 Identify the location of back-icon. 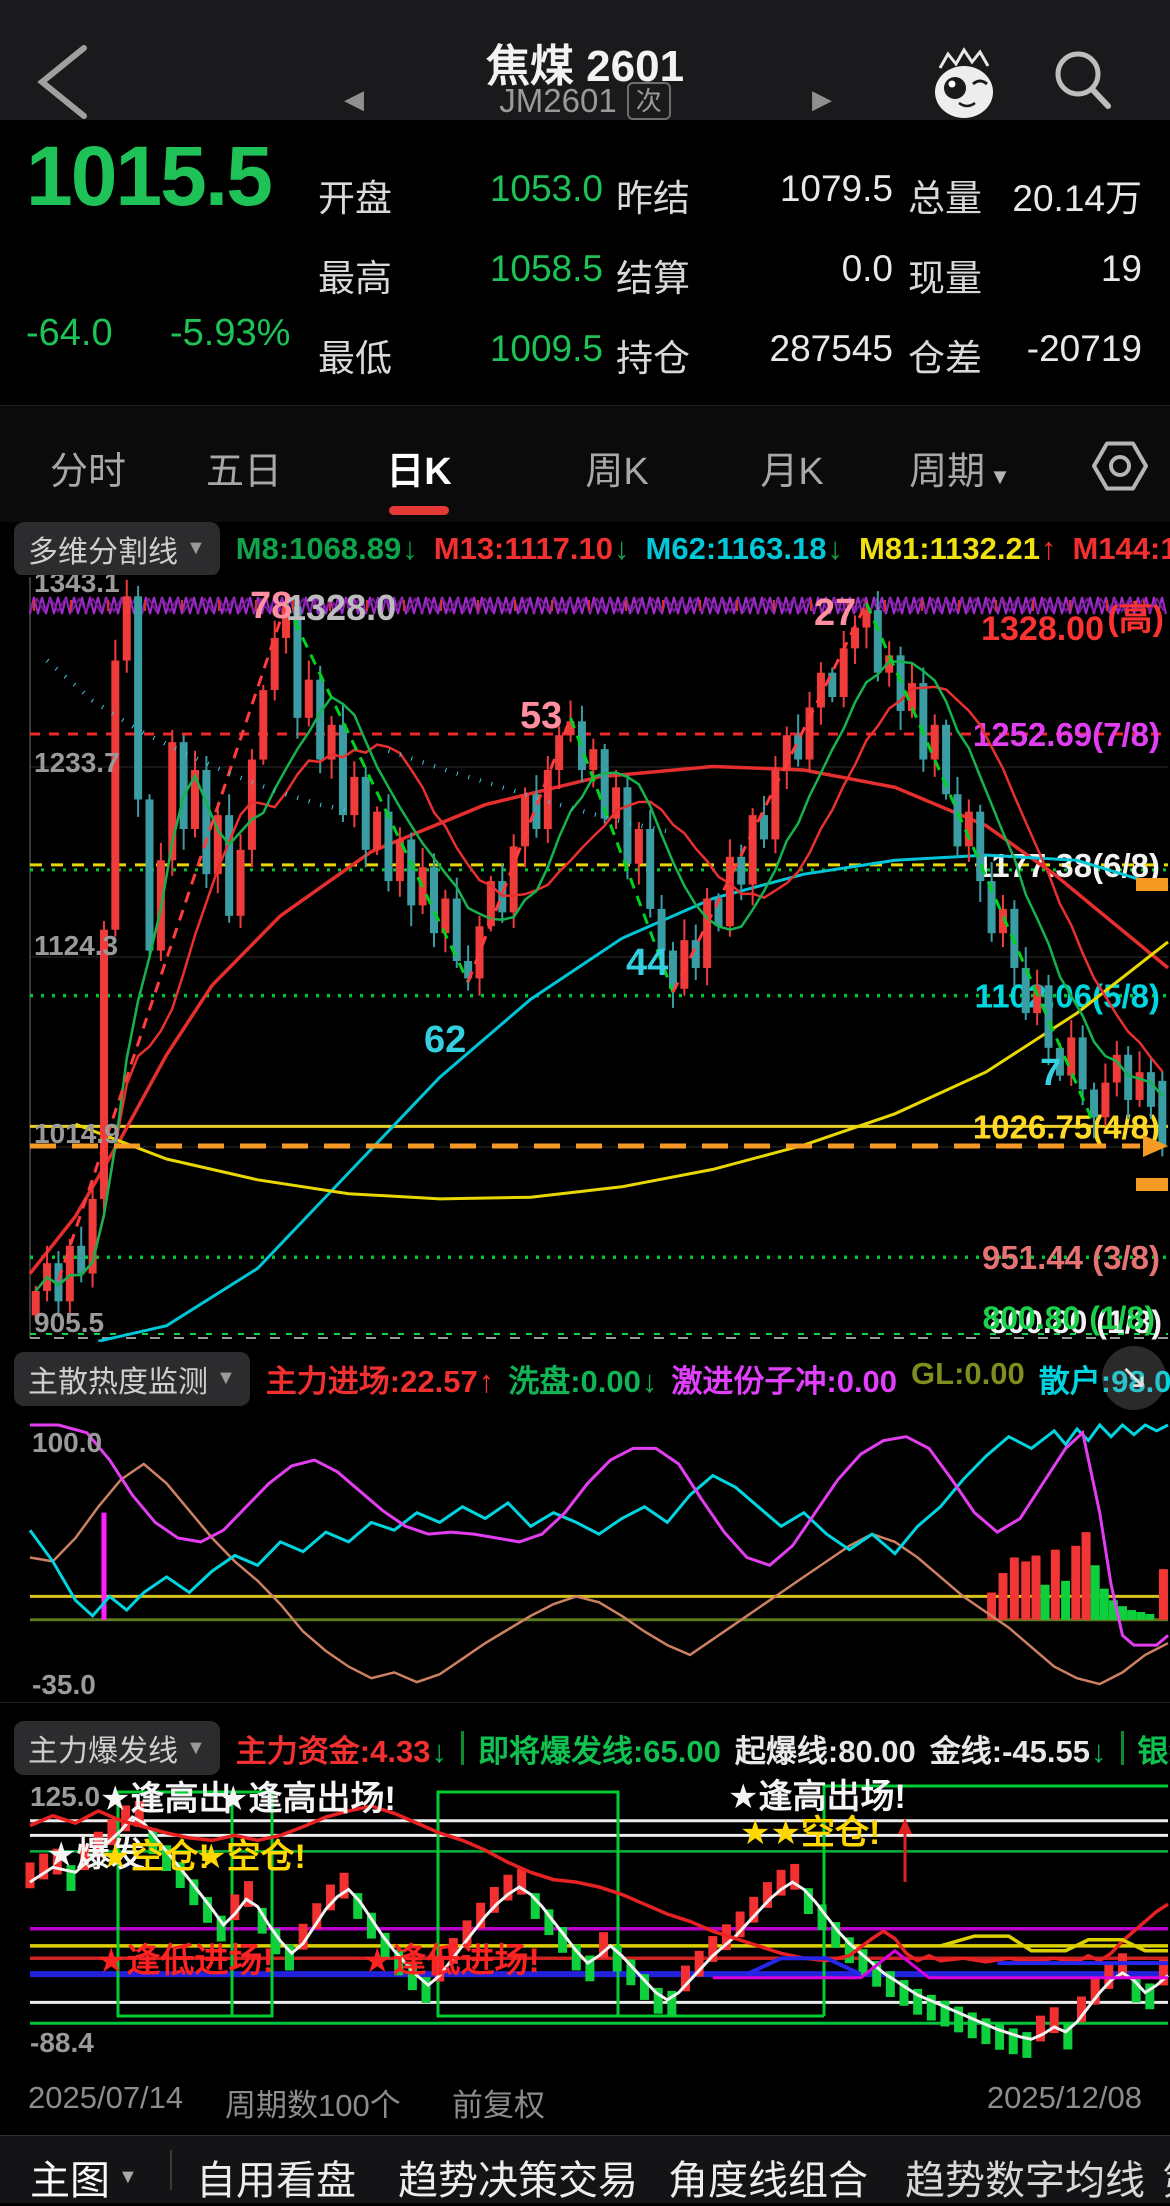
(64, 82).